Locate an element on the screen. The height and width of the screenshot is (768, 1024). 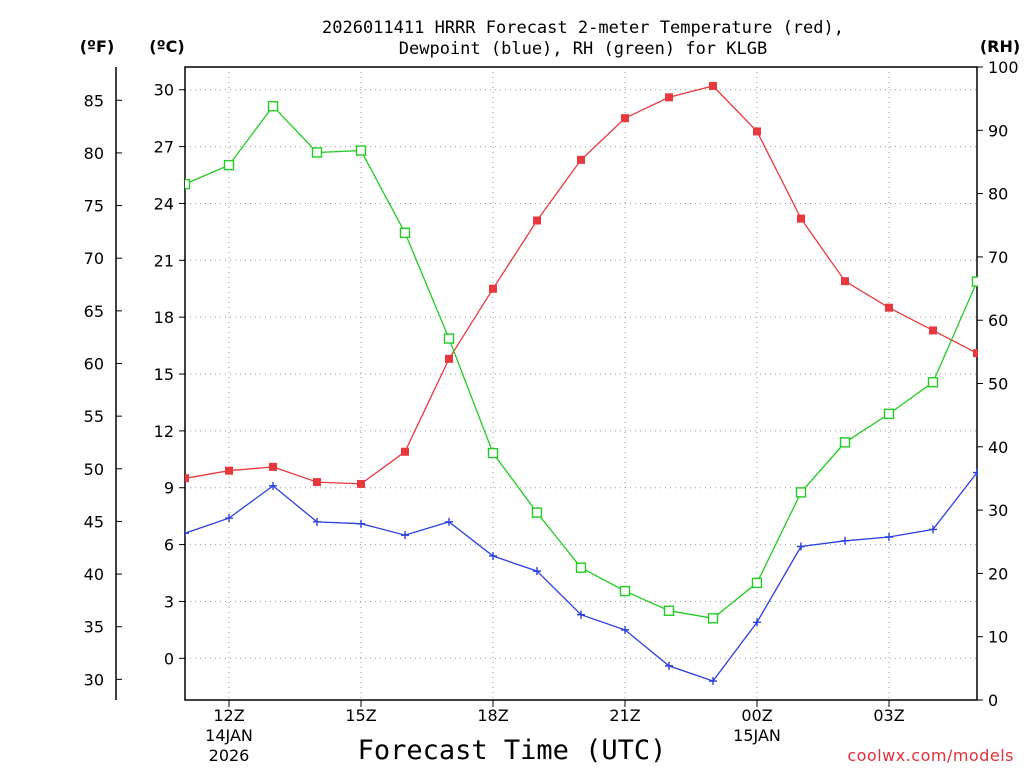
fahrenheit-tick-label: 75 is located at coordinates (94, 206).